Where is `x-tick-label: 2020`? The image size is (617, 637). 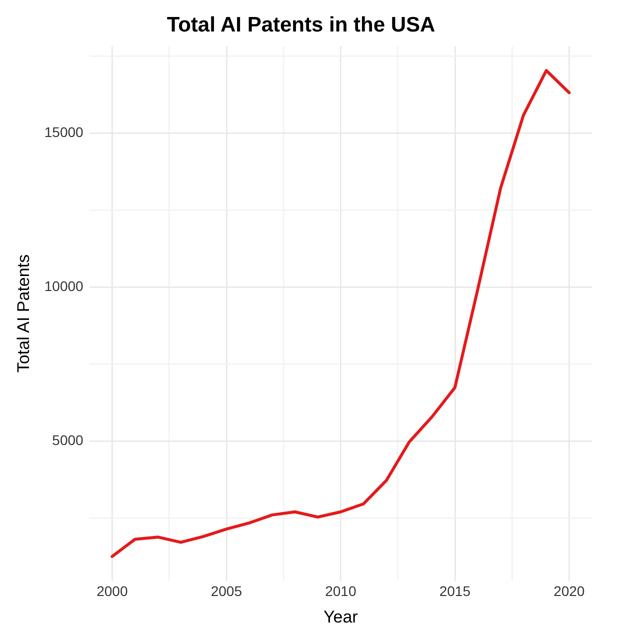
x-tick-label: 2020 is located at coordinates (569, 591).